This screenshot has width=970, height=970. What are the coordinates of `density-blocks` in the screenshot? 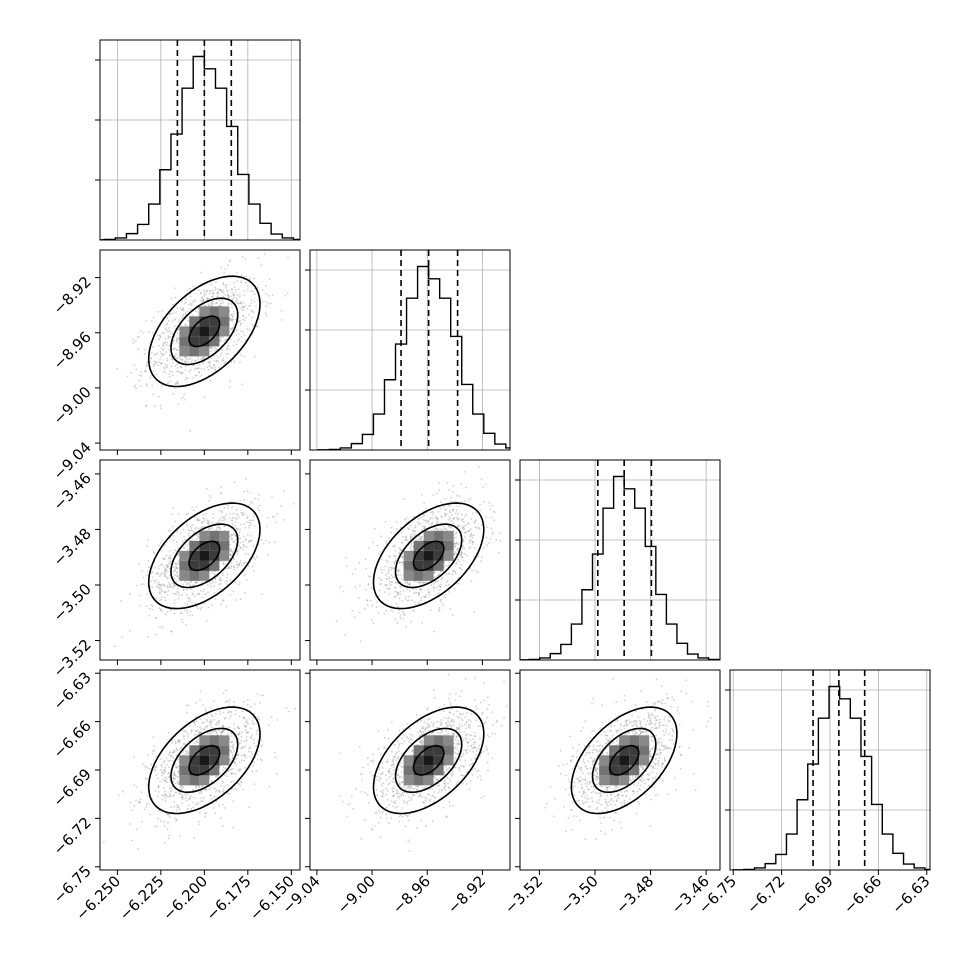 It's located at (204, 555).